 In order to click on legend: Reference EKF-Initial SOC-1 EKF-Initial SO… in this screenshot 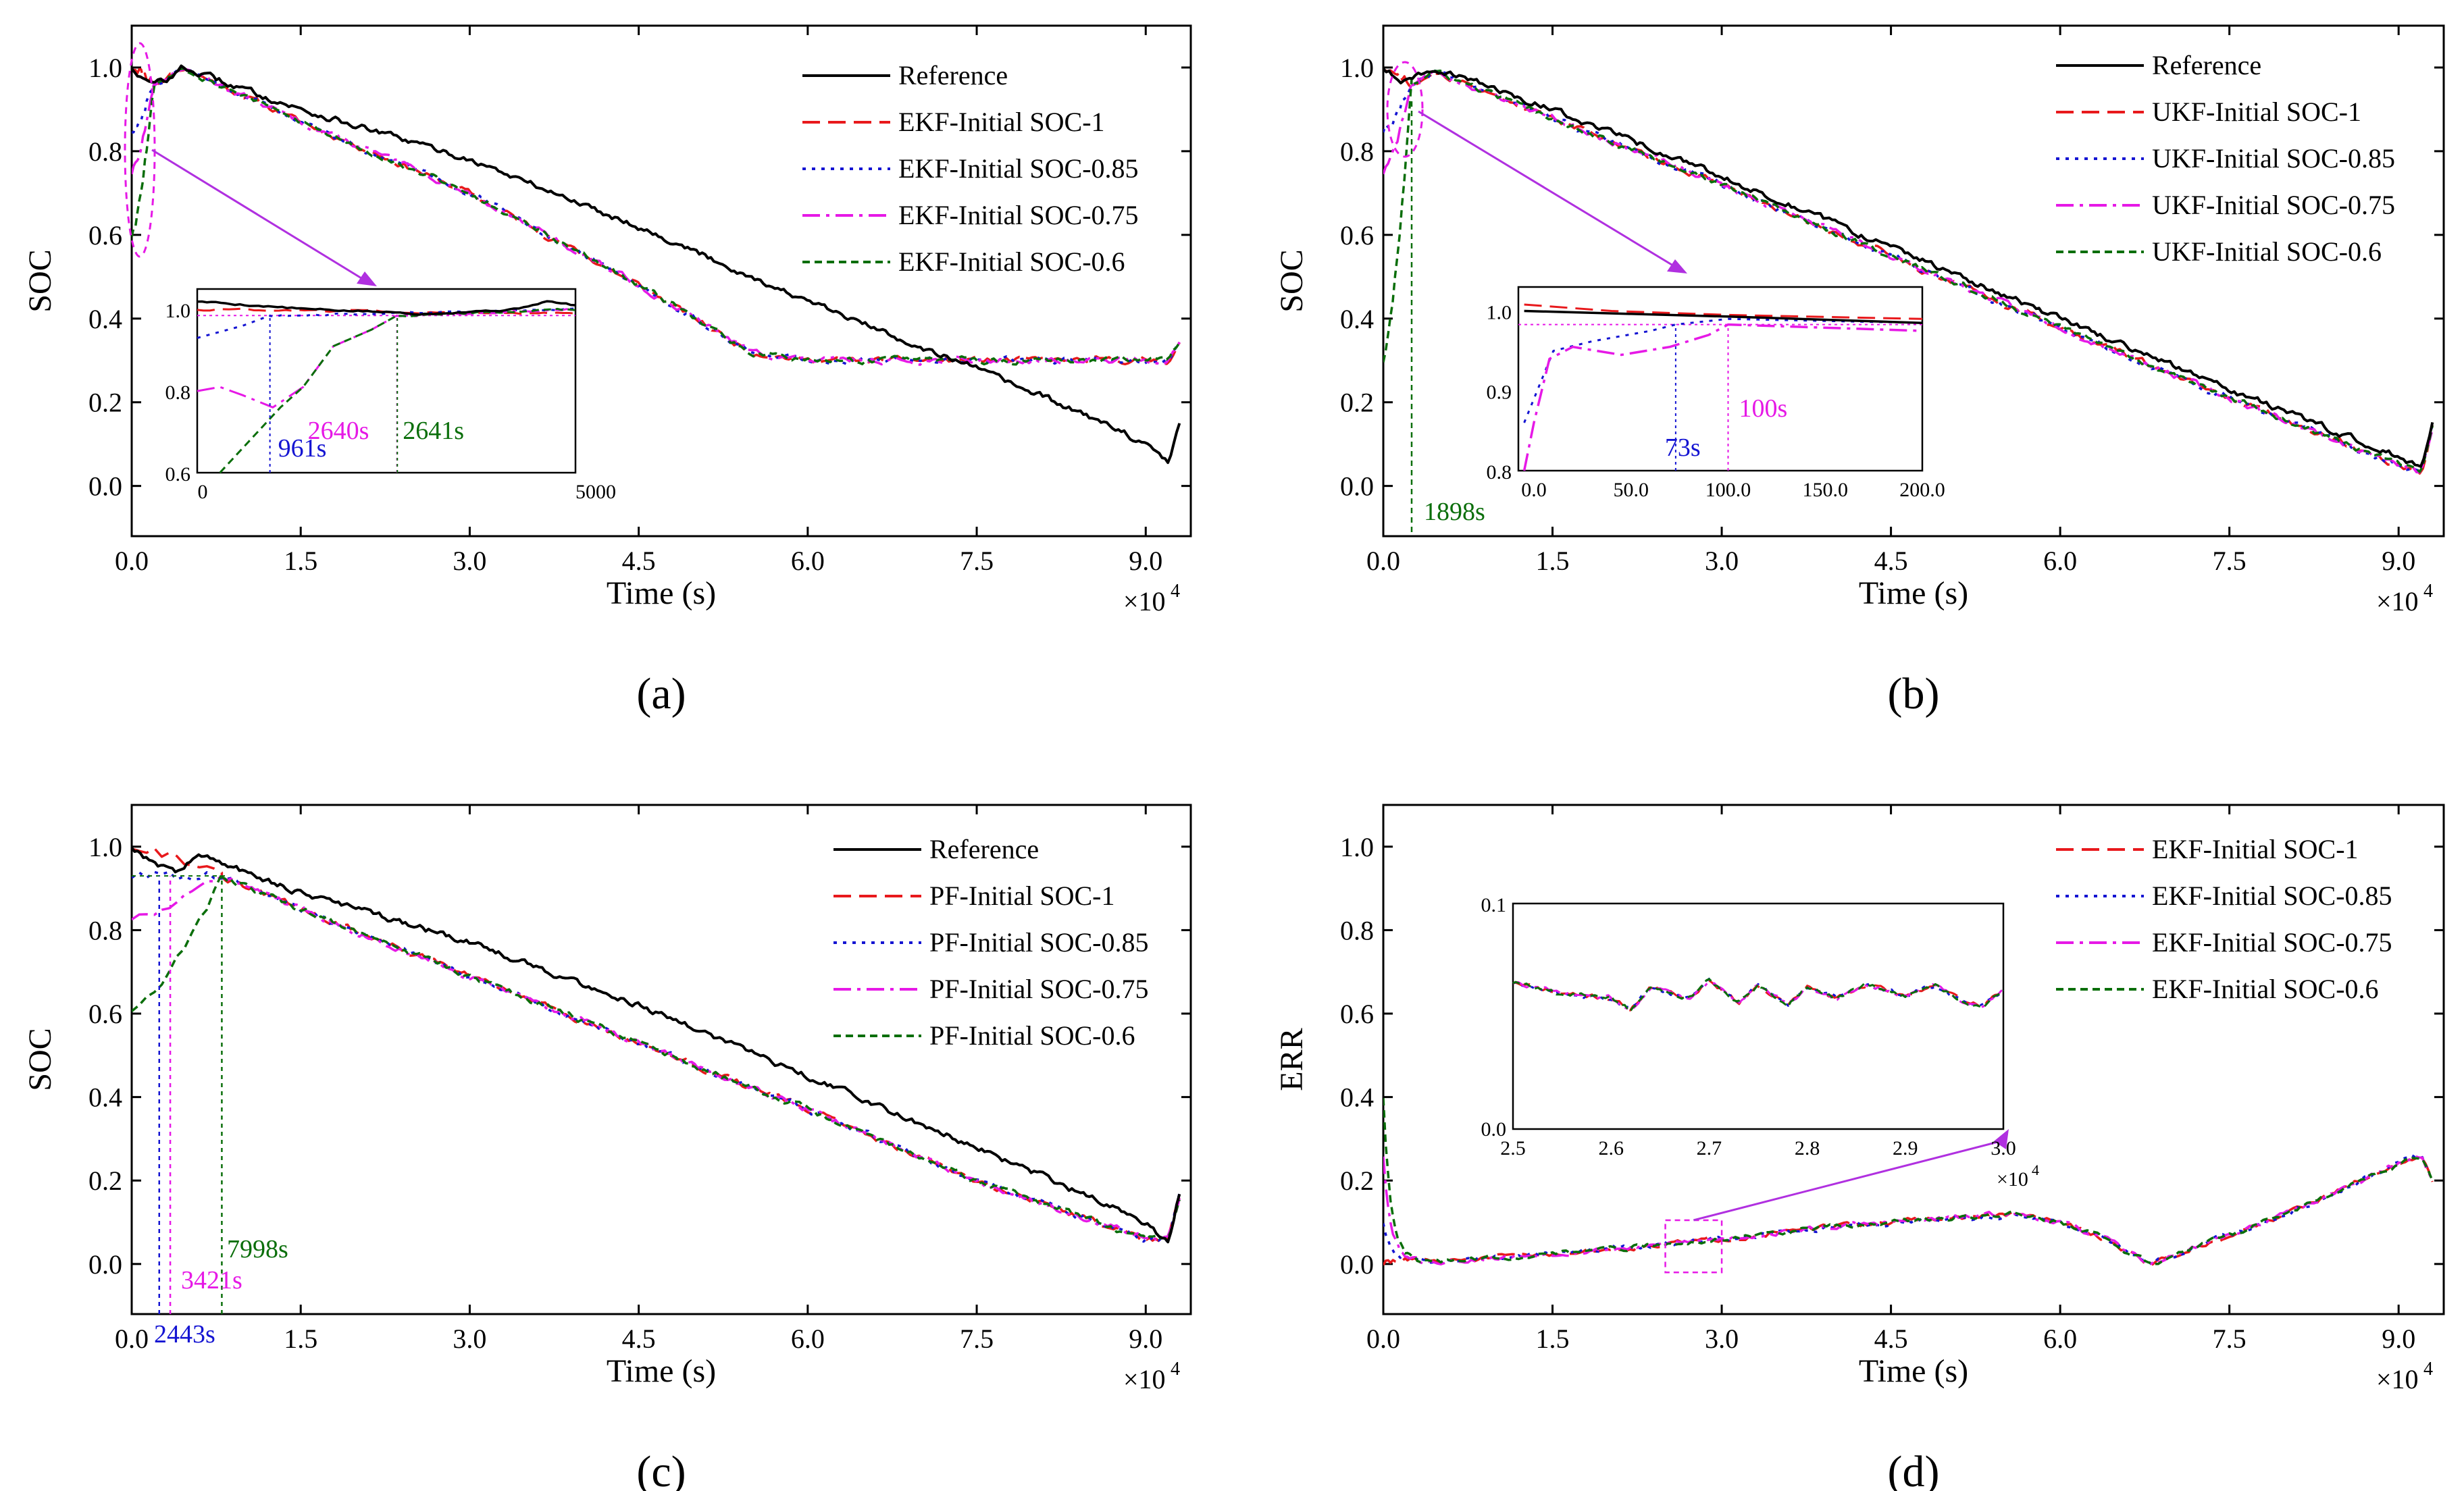, I will do `click(970, 168)`.